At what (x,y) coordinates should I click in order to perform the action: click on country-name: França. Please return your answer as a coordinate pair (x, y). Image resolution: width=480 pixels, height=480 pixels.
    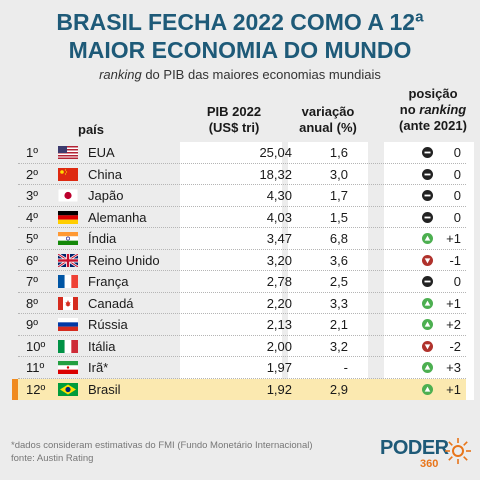
    Looking at the image, I should click on (108, 281).